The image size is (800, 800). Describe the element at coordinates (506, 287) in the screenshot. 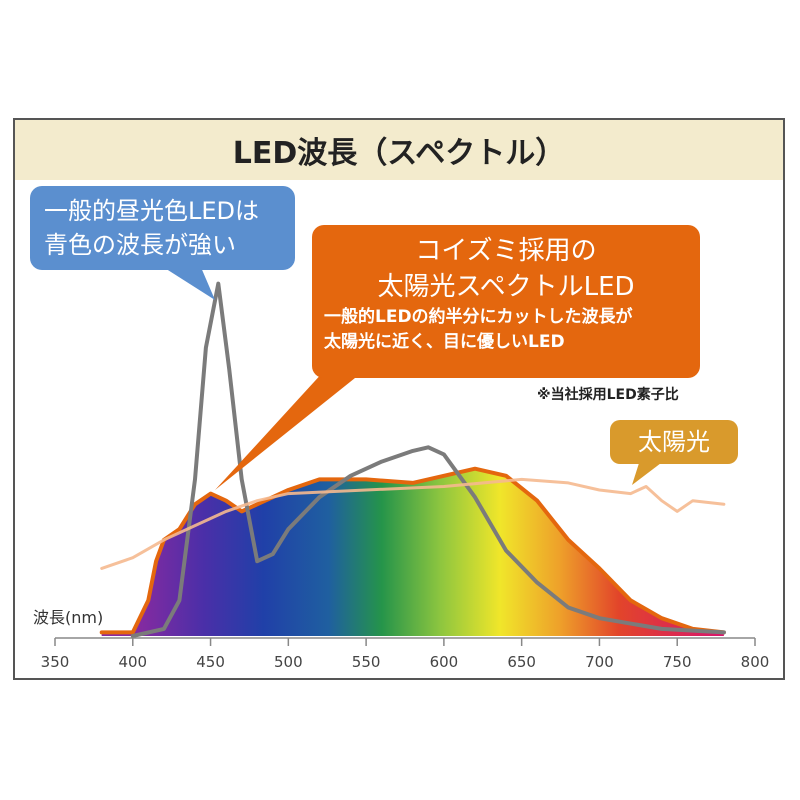

I see `koizumi-title-line-2: 太陽光スペクトルLED` at that location.